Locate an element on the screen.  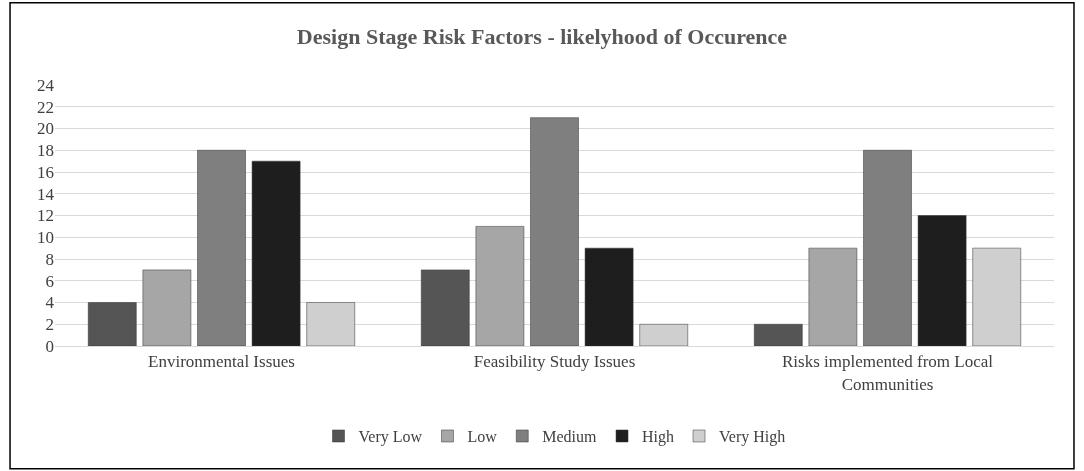
y-tick-label: 22 is located at coordinates (45, 107).